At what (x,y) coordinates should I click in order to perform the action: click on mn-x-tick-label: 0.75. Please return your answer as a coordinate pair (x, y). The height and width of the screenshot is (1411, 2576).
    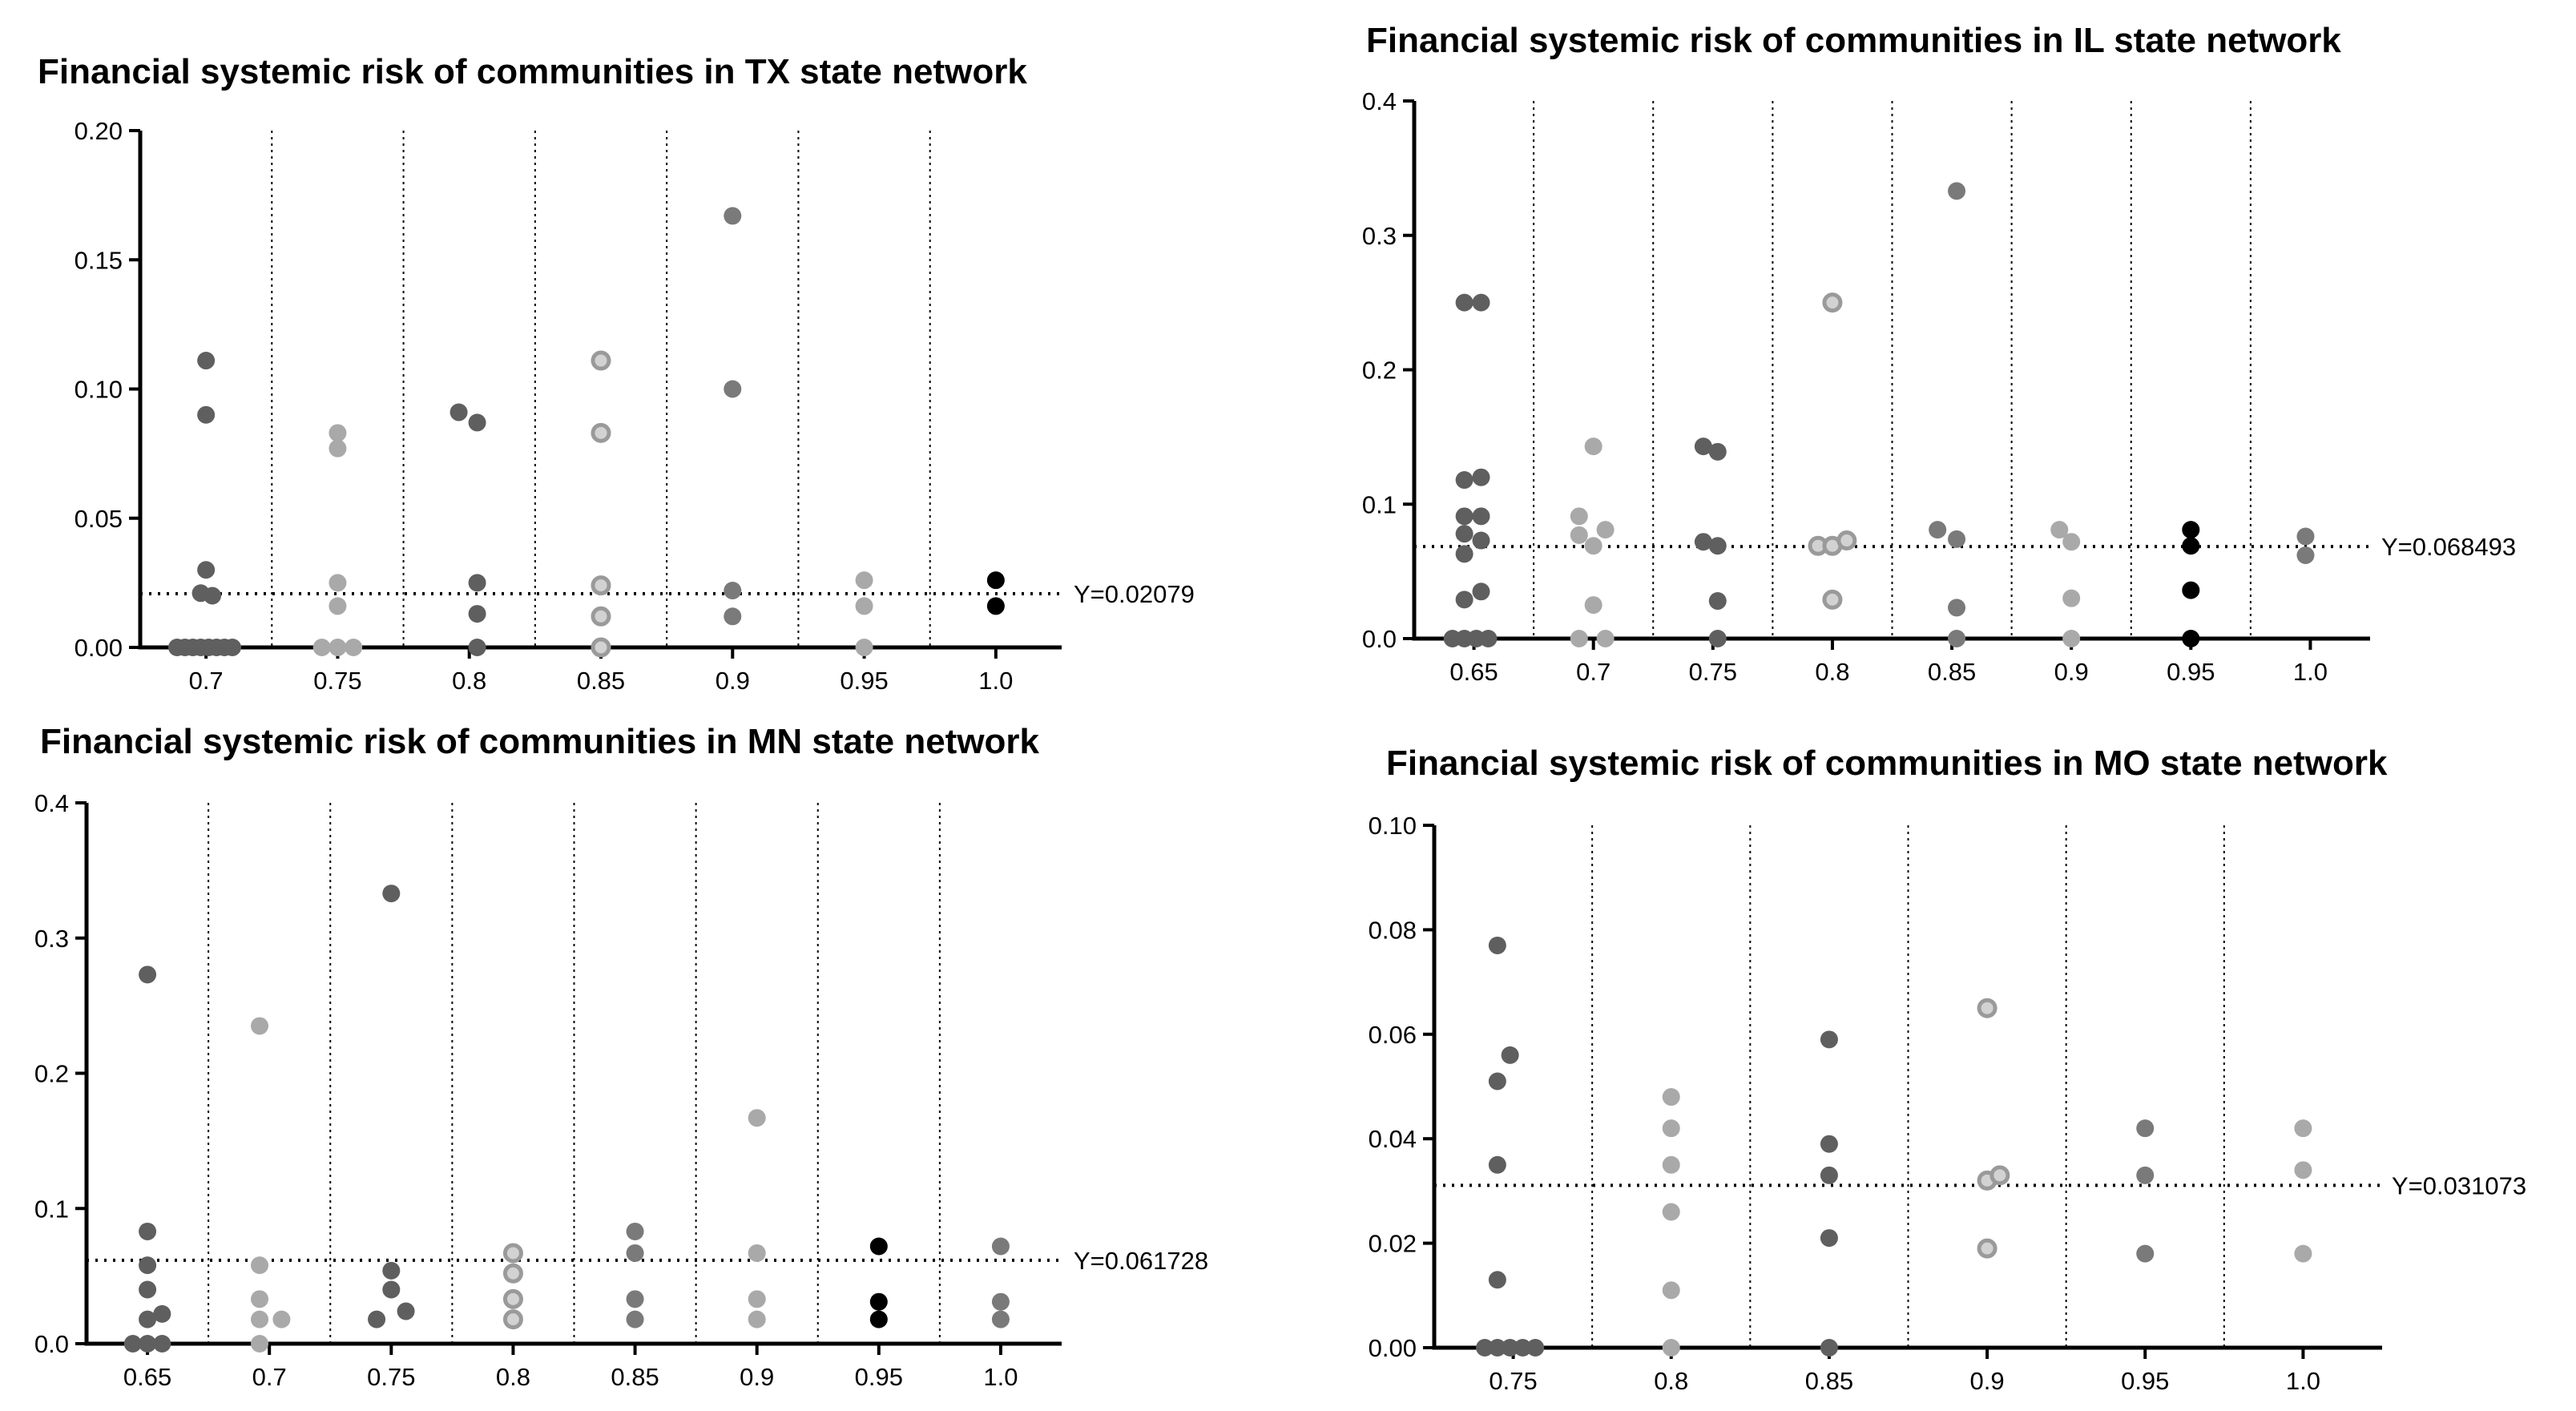
    Looking at the image, I should click on (391, 1377).